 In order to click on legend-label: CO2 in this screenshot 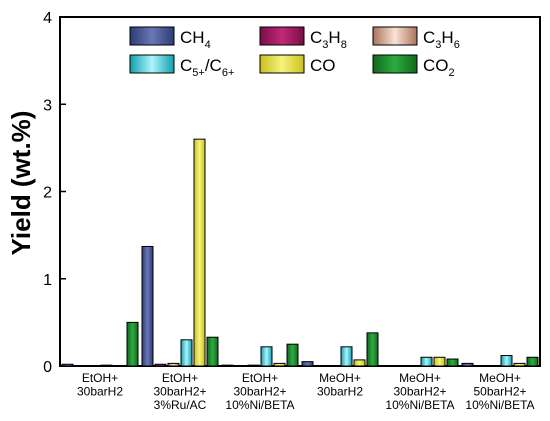, I will do `click(439, 67)`.